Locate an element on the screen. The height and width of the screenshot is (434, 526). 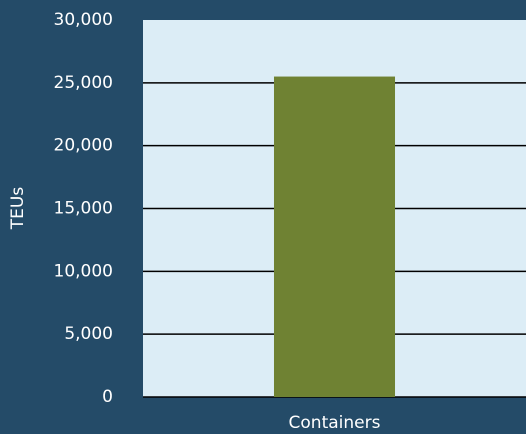
y-tick-label: 5,000 is located at coordinates (88, 334).